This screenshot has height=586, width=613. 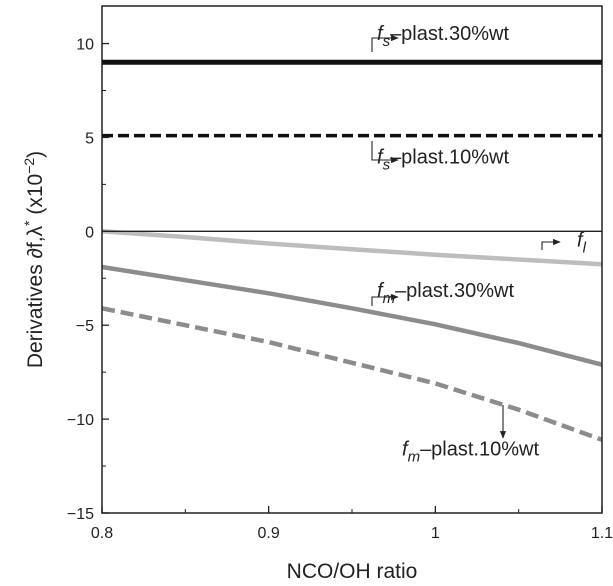 I want to click on annotation-label-5: fm–plast.10%wt, so click(x=470, y=452).